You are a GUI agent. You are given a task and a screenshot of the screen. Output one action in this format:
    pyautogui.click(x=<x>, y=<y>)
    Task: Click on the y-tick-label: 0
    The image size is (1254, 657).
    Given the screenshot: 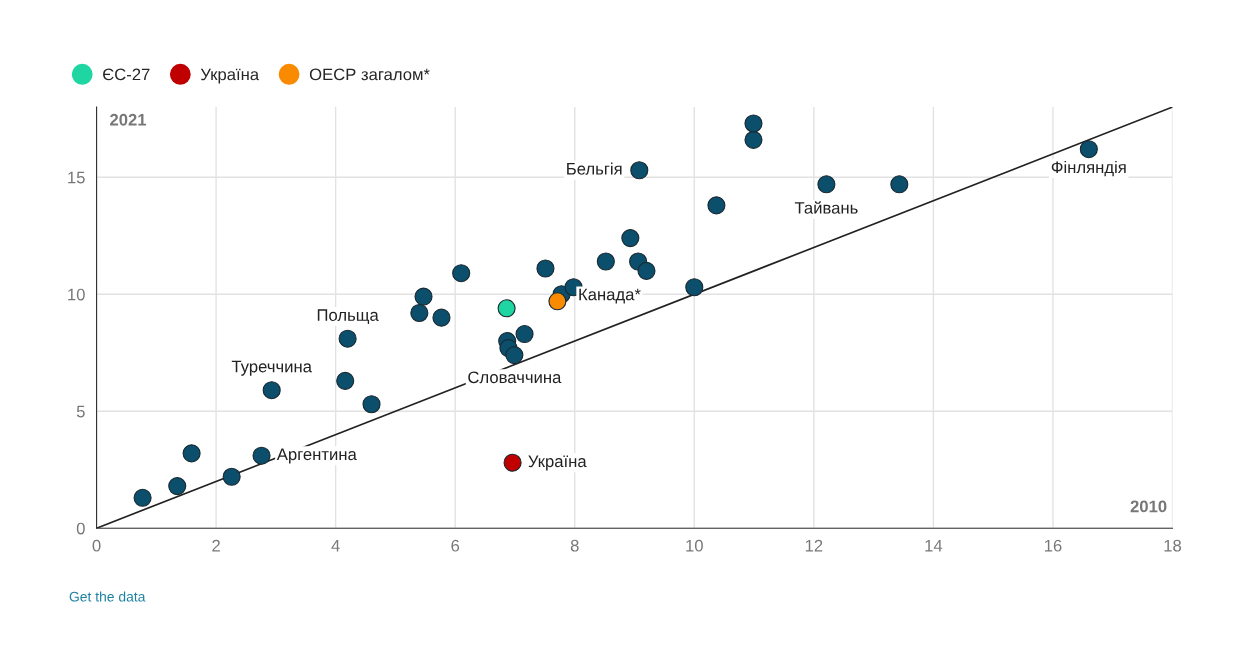 What is the action you would take?
    pyautogui.click(x=80, y=528)
    